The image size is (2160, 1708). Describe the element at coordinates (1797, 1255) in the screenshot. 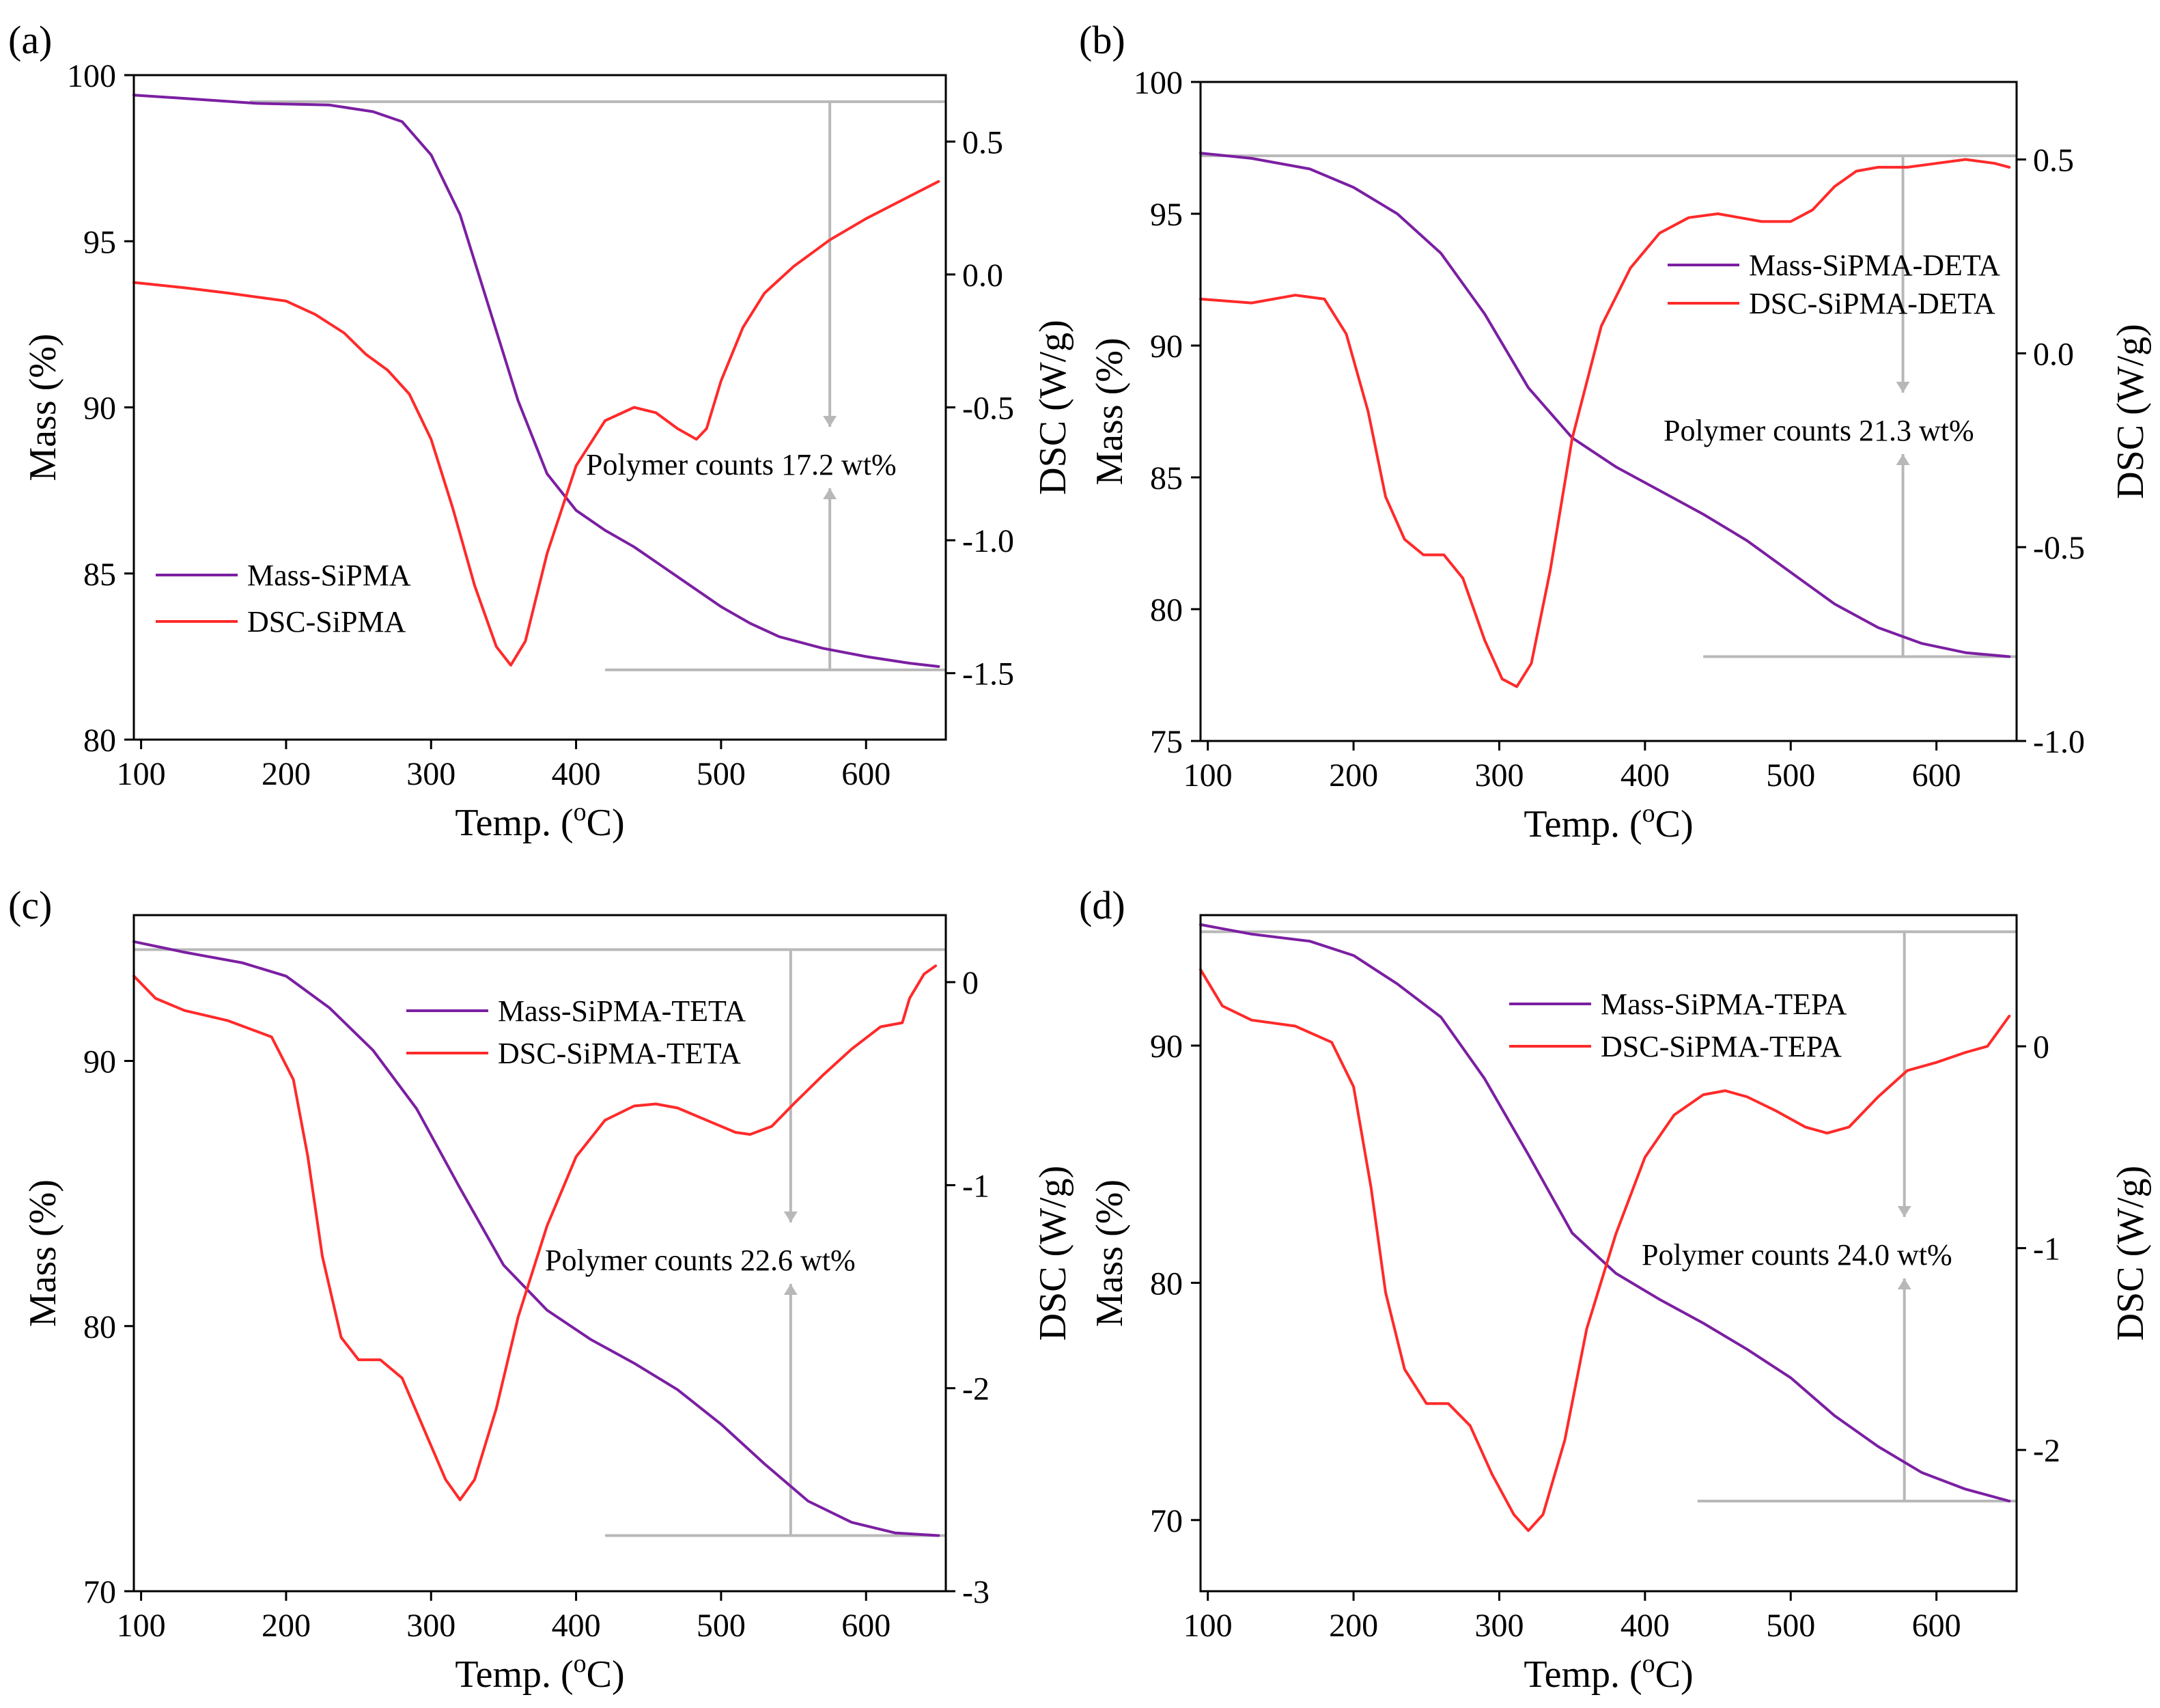

I see `polymer-count-annotation: Polymer counts 24.0 wt%` at that location.